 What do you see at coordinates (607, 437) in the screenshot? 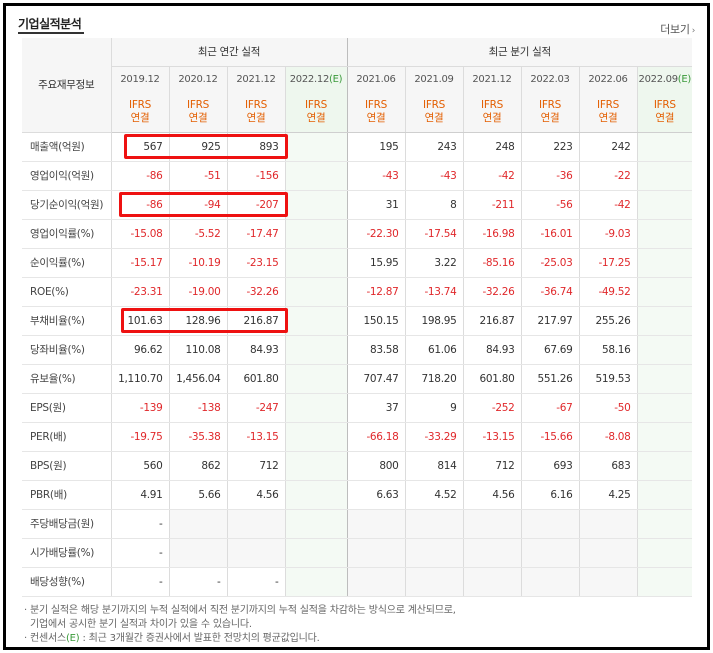
I see `table-cell: -8.08` at bounding box center [607, 437].